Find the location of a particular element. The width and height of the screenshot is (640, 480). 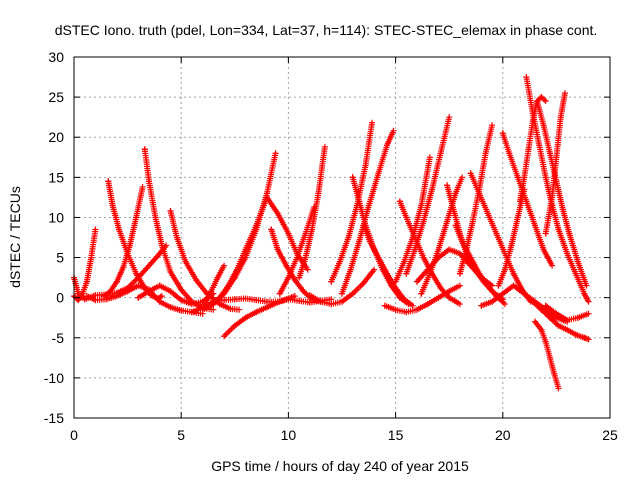

y-tick-label: 0 is located at coordinates (60, 298).